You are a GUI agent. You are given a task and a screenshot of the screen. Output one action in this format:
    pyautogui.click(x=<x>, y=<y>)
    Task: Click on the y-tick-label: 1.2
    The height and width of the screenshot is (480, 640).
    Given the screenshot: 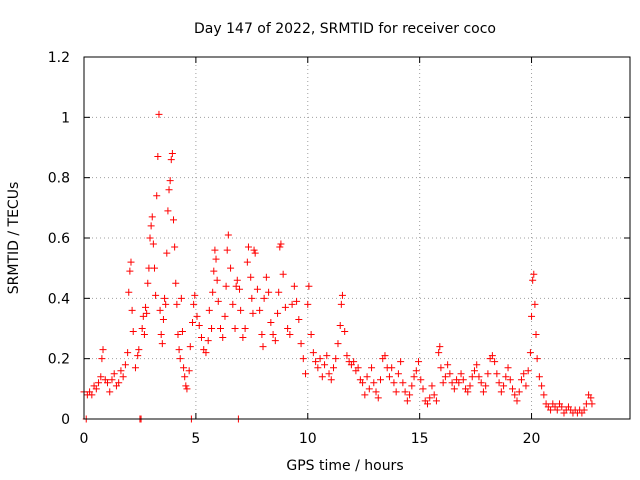 What is the action you would take?
    pyautogui.click(x=59, y=58)
    